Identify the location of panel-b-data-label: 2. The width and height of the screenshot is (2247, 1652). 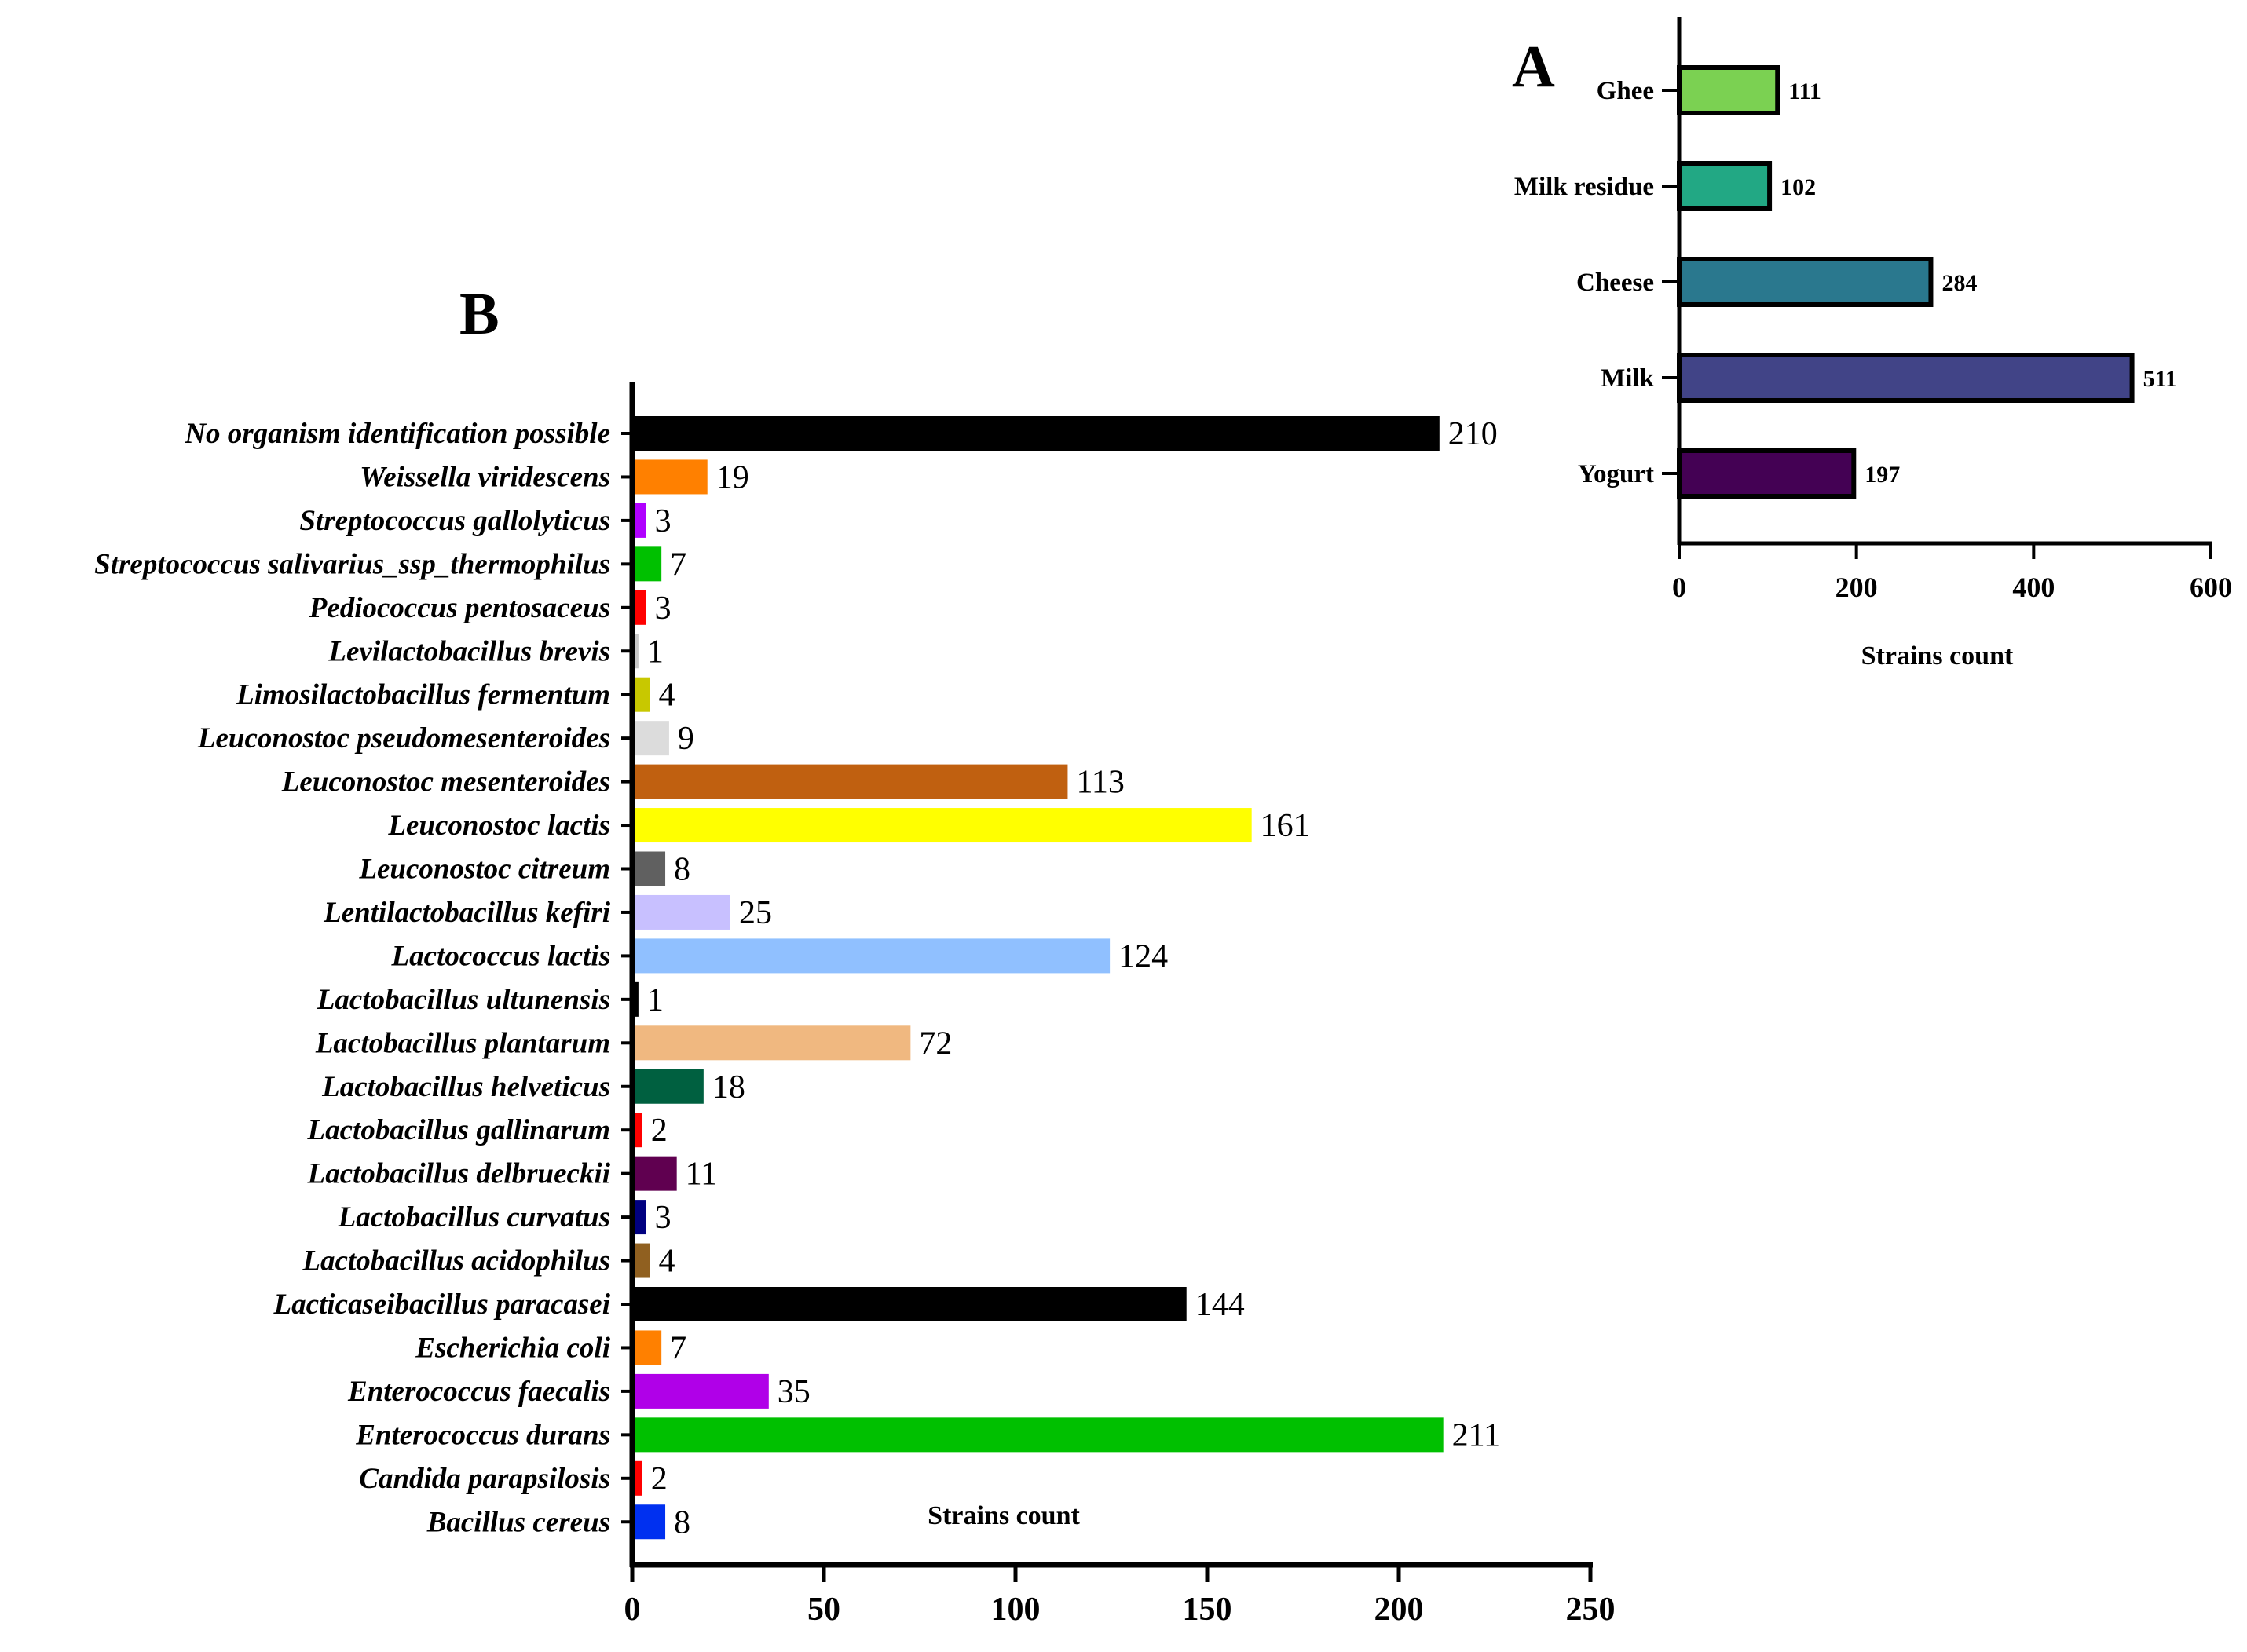
(659, 1479).